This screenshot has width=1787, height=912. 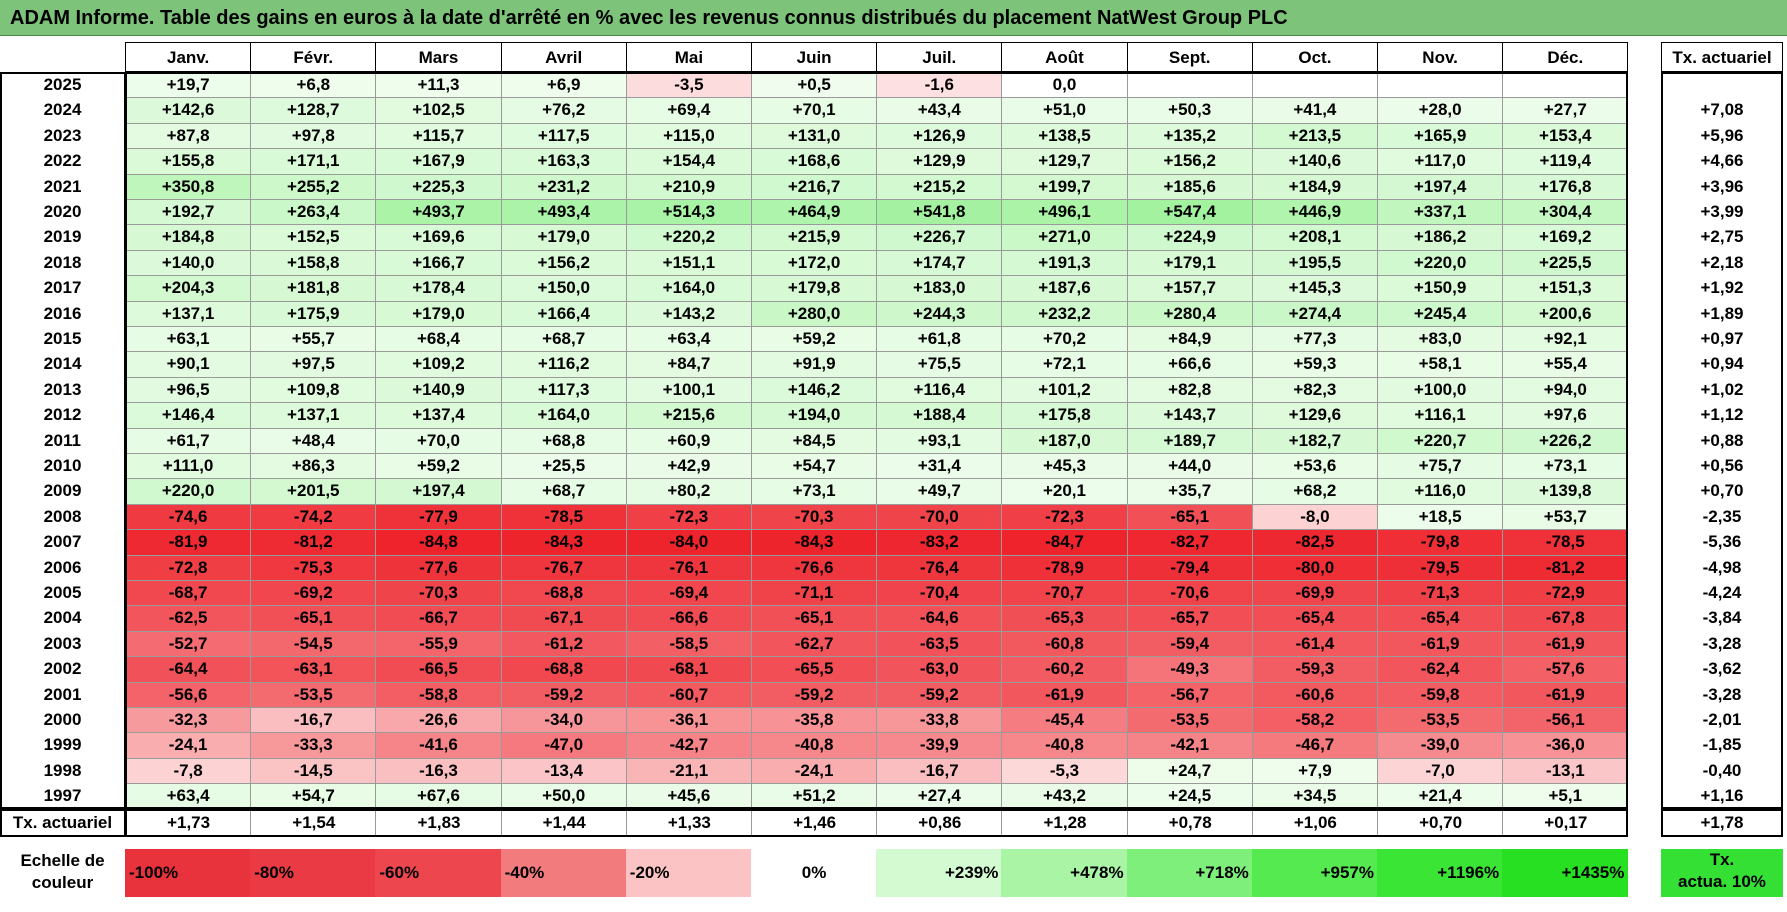 I want to click on value-cell: -42,1, so click(x=1189, y=745).